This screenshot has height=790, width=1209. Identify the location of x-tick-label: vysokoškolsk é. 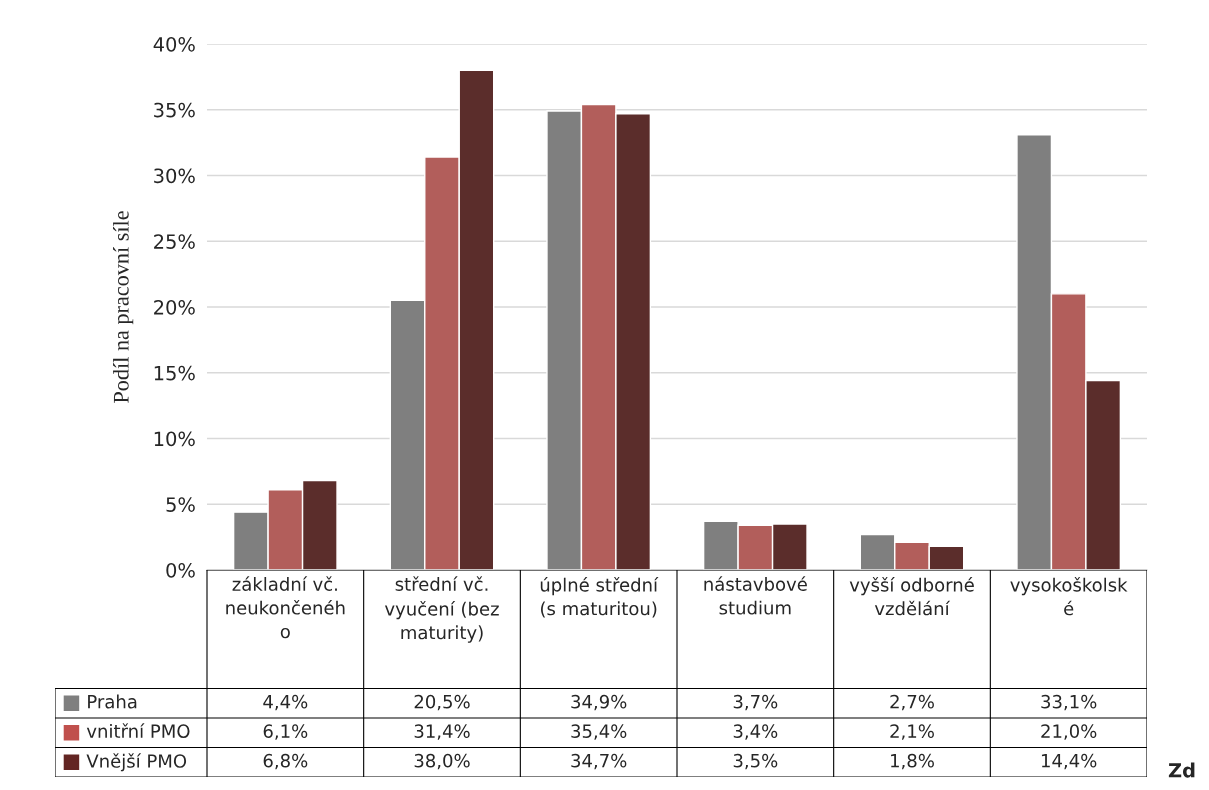
(1069, 596).